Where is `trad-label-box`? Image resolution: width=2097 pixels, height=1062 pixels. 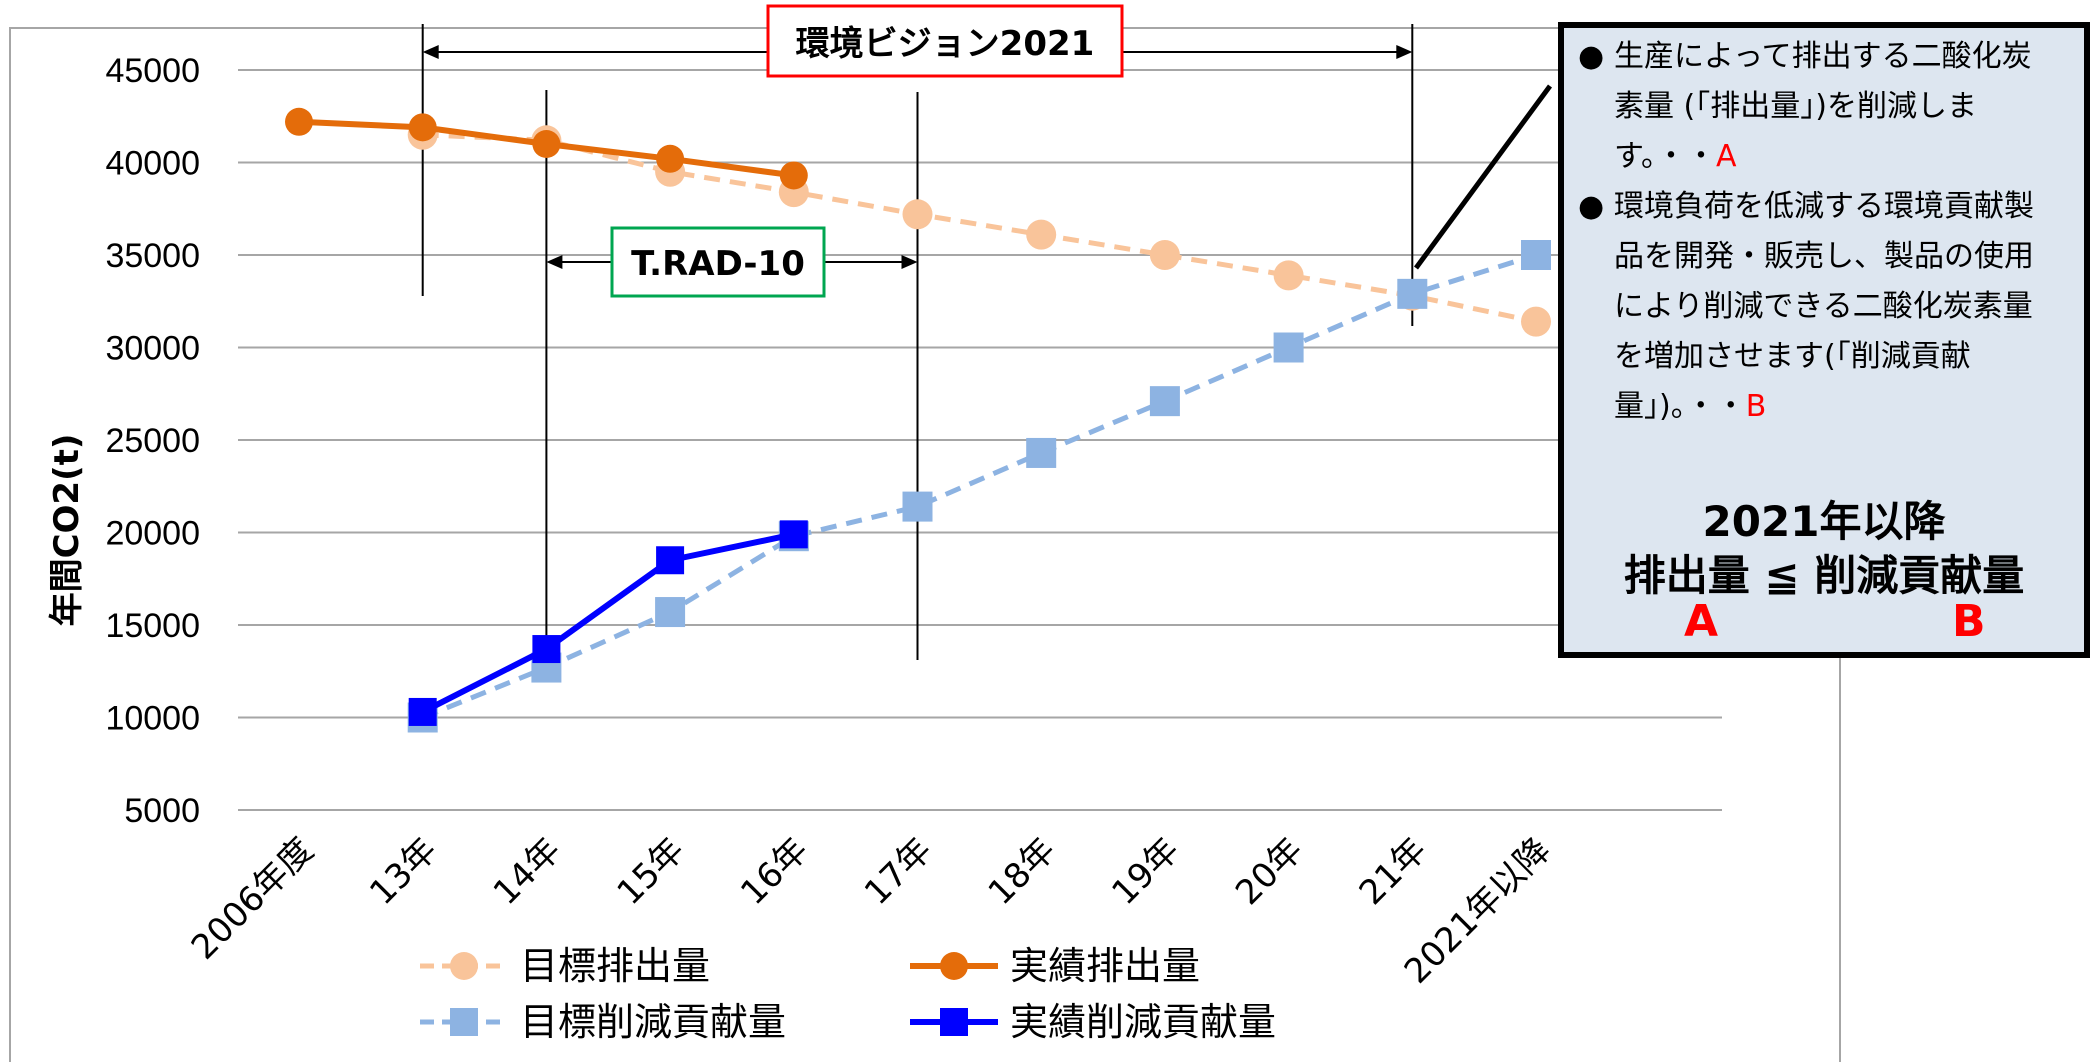
trad-label-box is located at coordinates (718, 262).